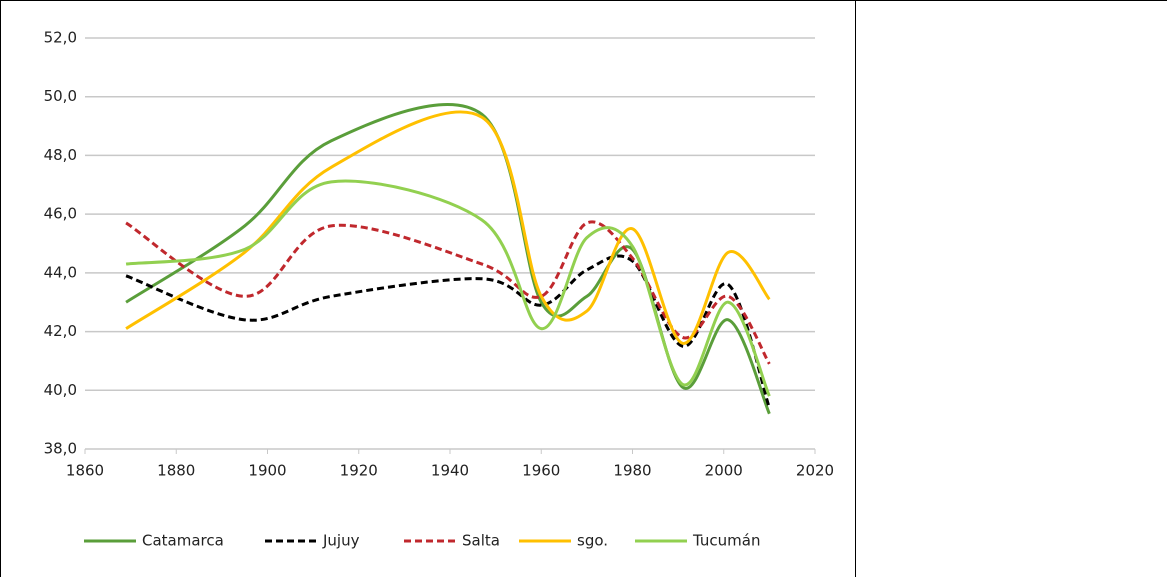 The image size is (1167, 577). I want to click on y-tick-label: 50,0, so click(60, 96).